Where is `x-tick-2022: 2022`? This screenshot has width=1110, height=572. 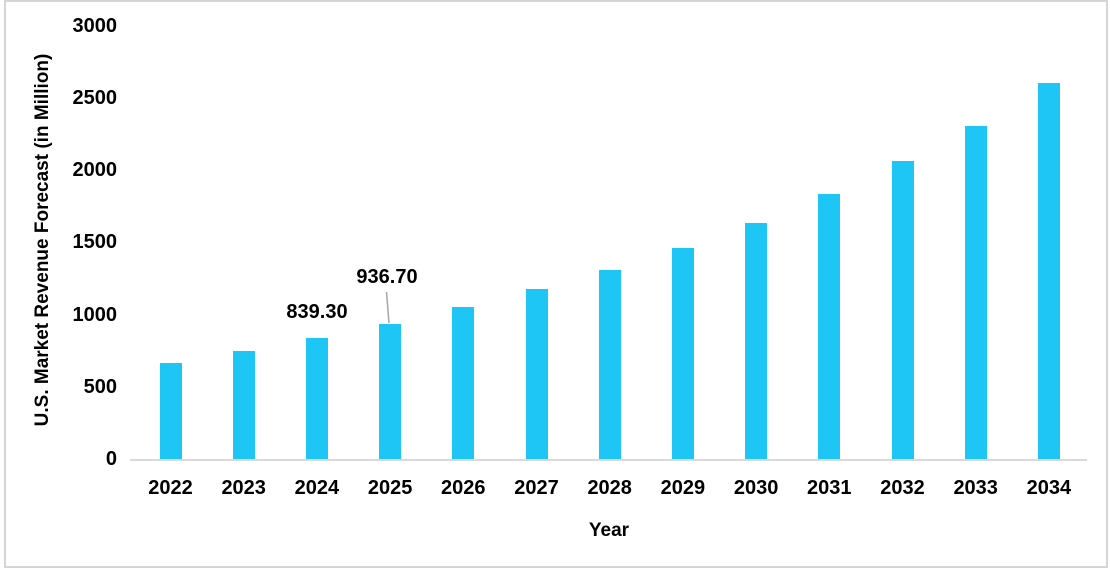 x-tick-2022: 2022 is located at coordinates (170, 488).